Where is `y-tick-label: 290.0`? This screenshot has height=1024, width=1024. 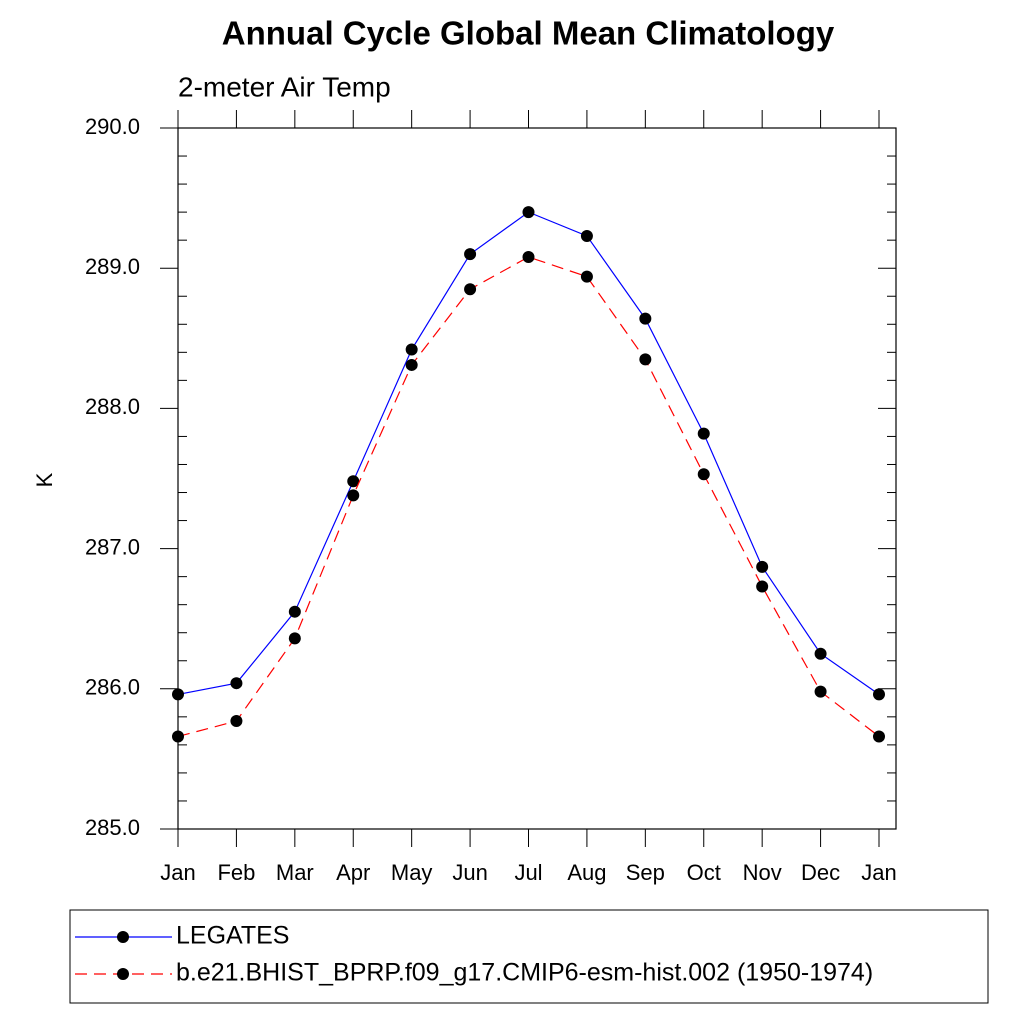
y-tick-label: 290.0 is located at coordinates (112, 126).